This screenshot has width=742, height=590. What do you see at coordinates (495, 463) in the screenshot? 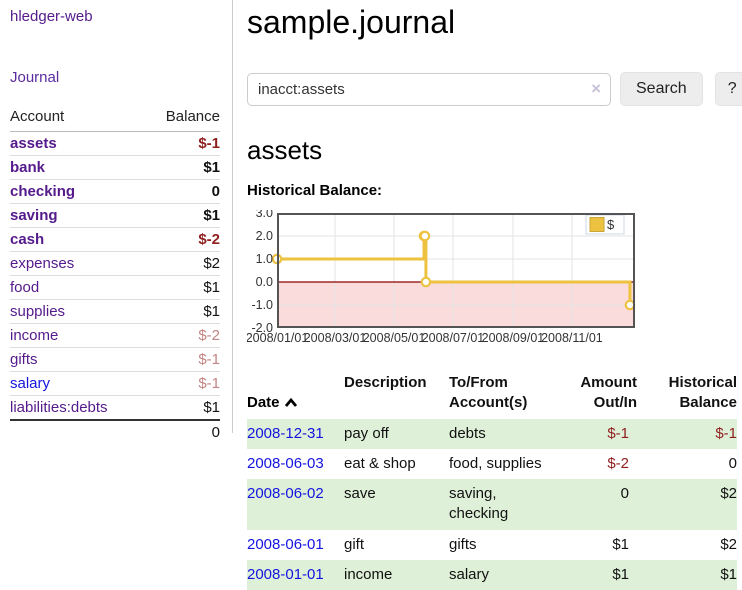
I see `transaction-accounts: food, supplies` at bounding box center [495, 463].